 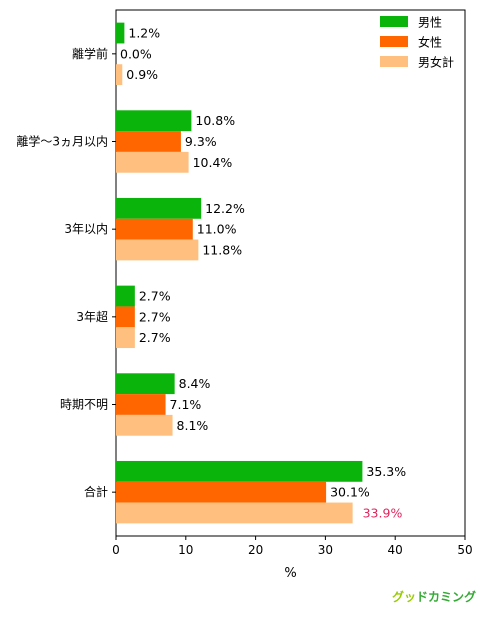 I want to click on x-tick-label: 10, so click(x=185, y=550).